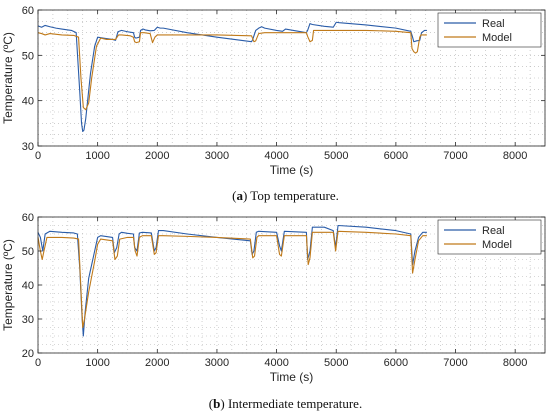 The height and width of the screenshot is (418, 550). What do you see at coordinates (291, 195) in the screenshot?
I see `caption-text: ) Top temperature.` at bounding box center [291, 195].